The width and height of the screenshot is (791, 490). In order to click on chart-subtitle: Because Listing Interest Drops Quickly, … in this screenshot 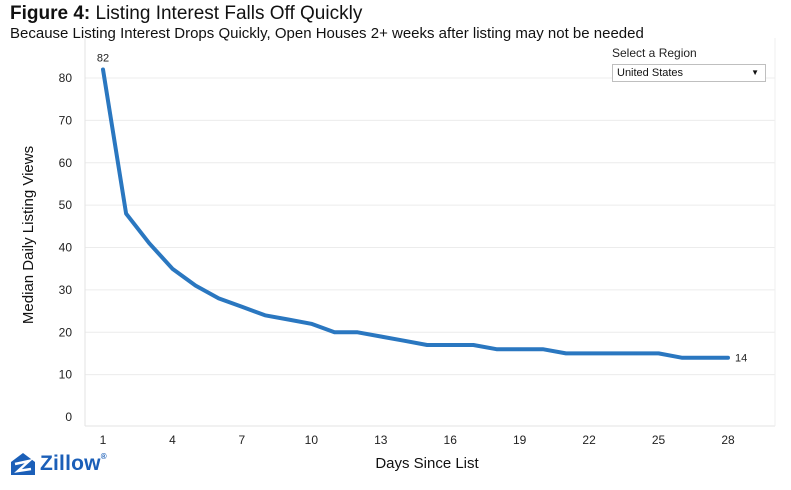, I will do `click(327, 33)`.